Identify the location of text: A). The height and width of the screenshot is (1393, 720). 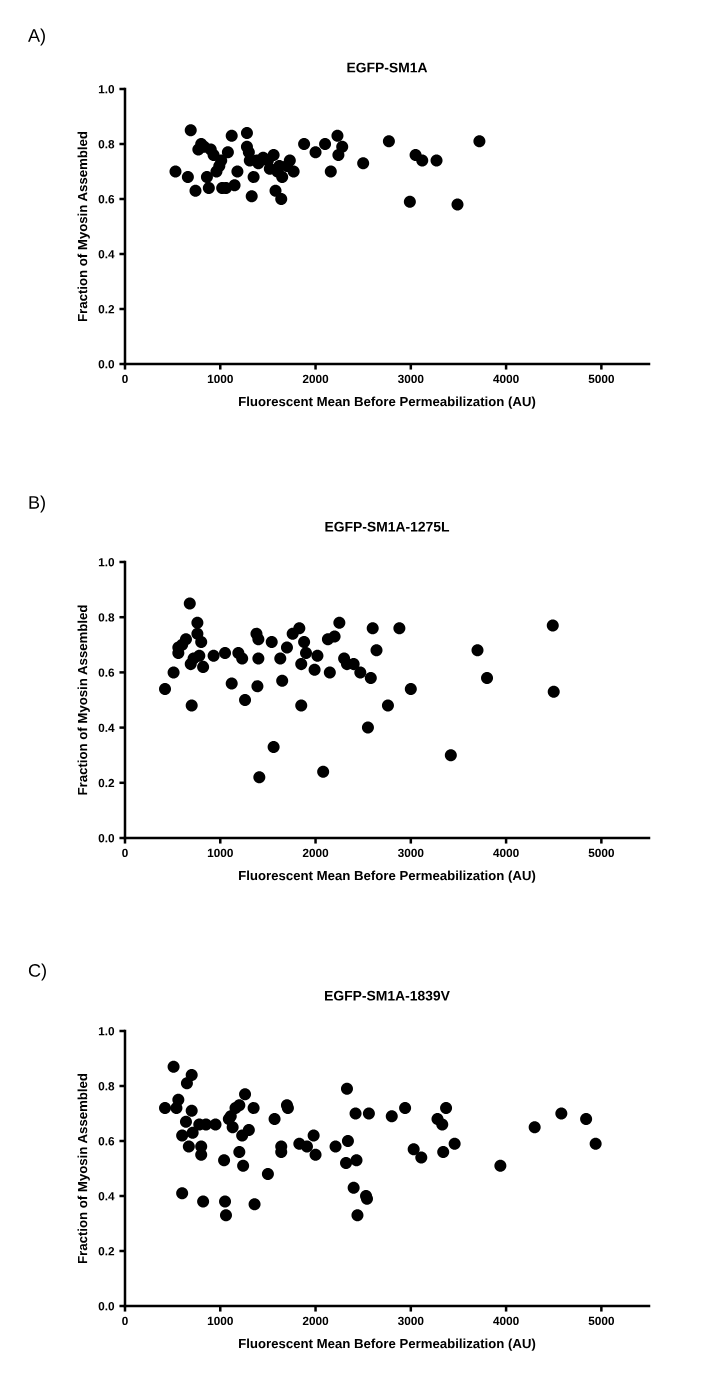
(36, 37).